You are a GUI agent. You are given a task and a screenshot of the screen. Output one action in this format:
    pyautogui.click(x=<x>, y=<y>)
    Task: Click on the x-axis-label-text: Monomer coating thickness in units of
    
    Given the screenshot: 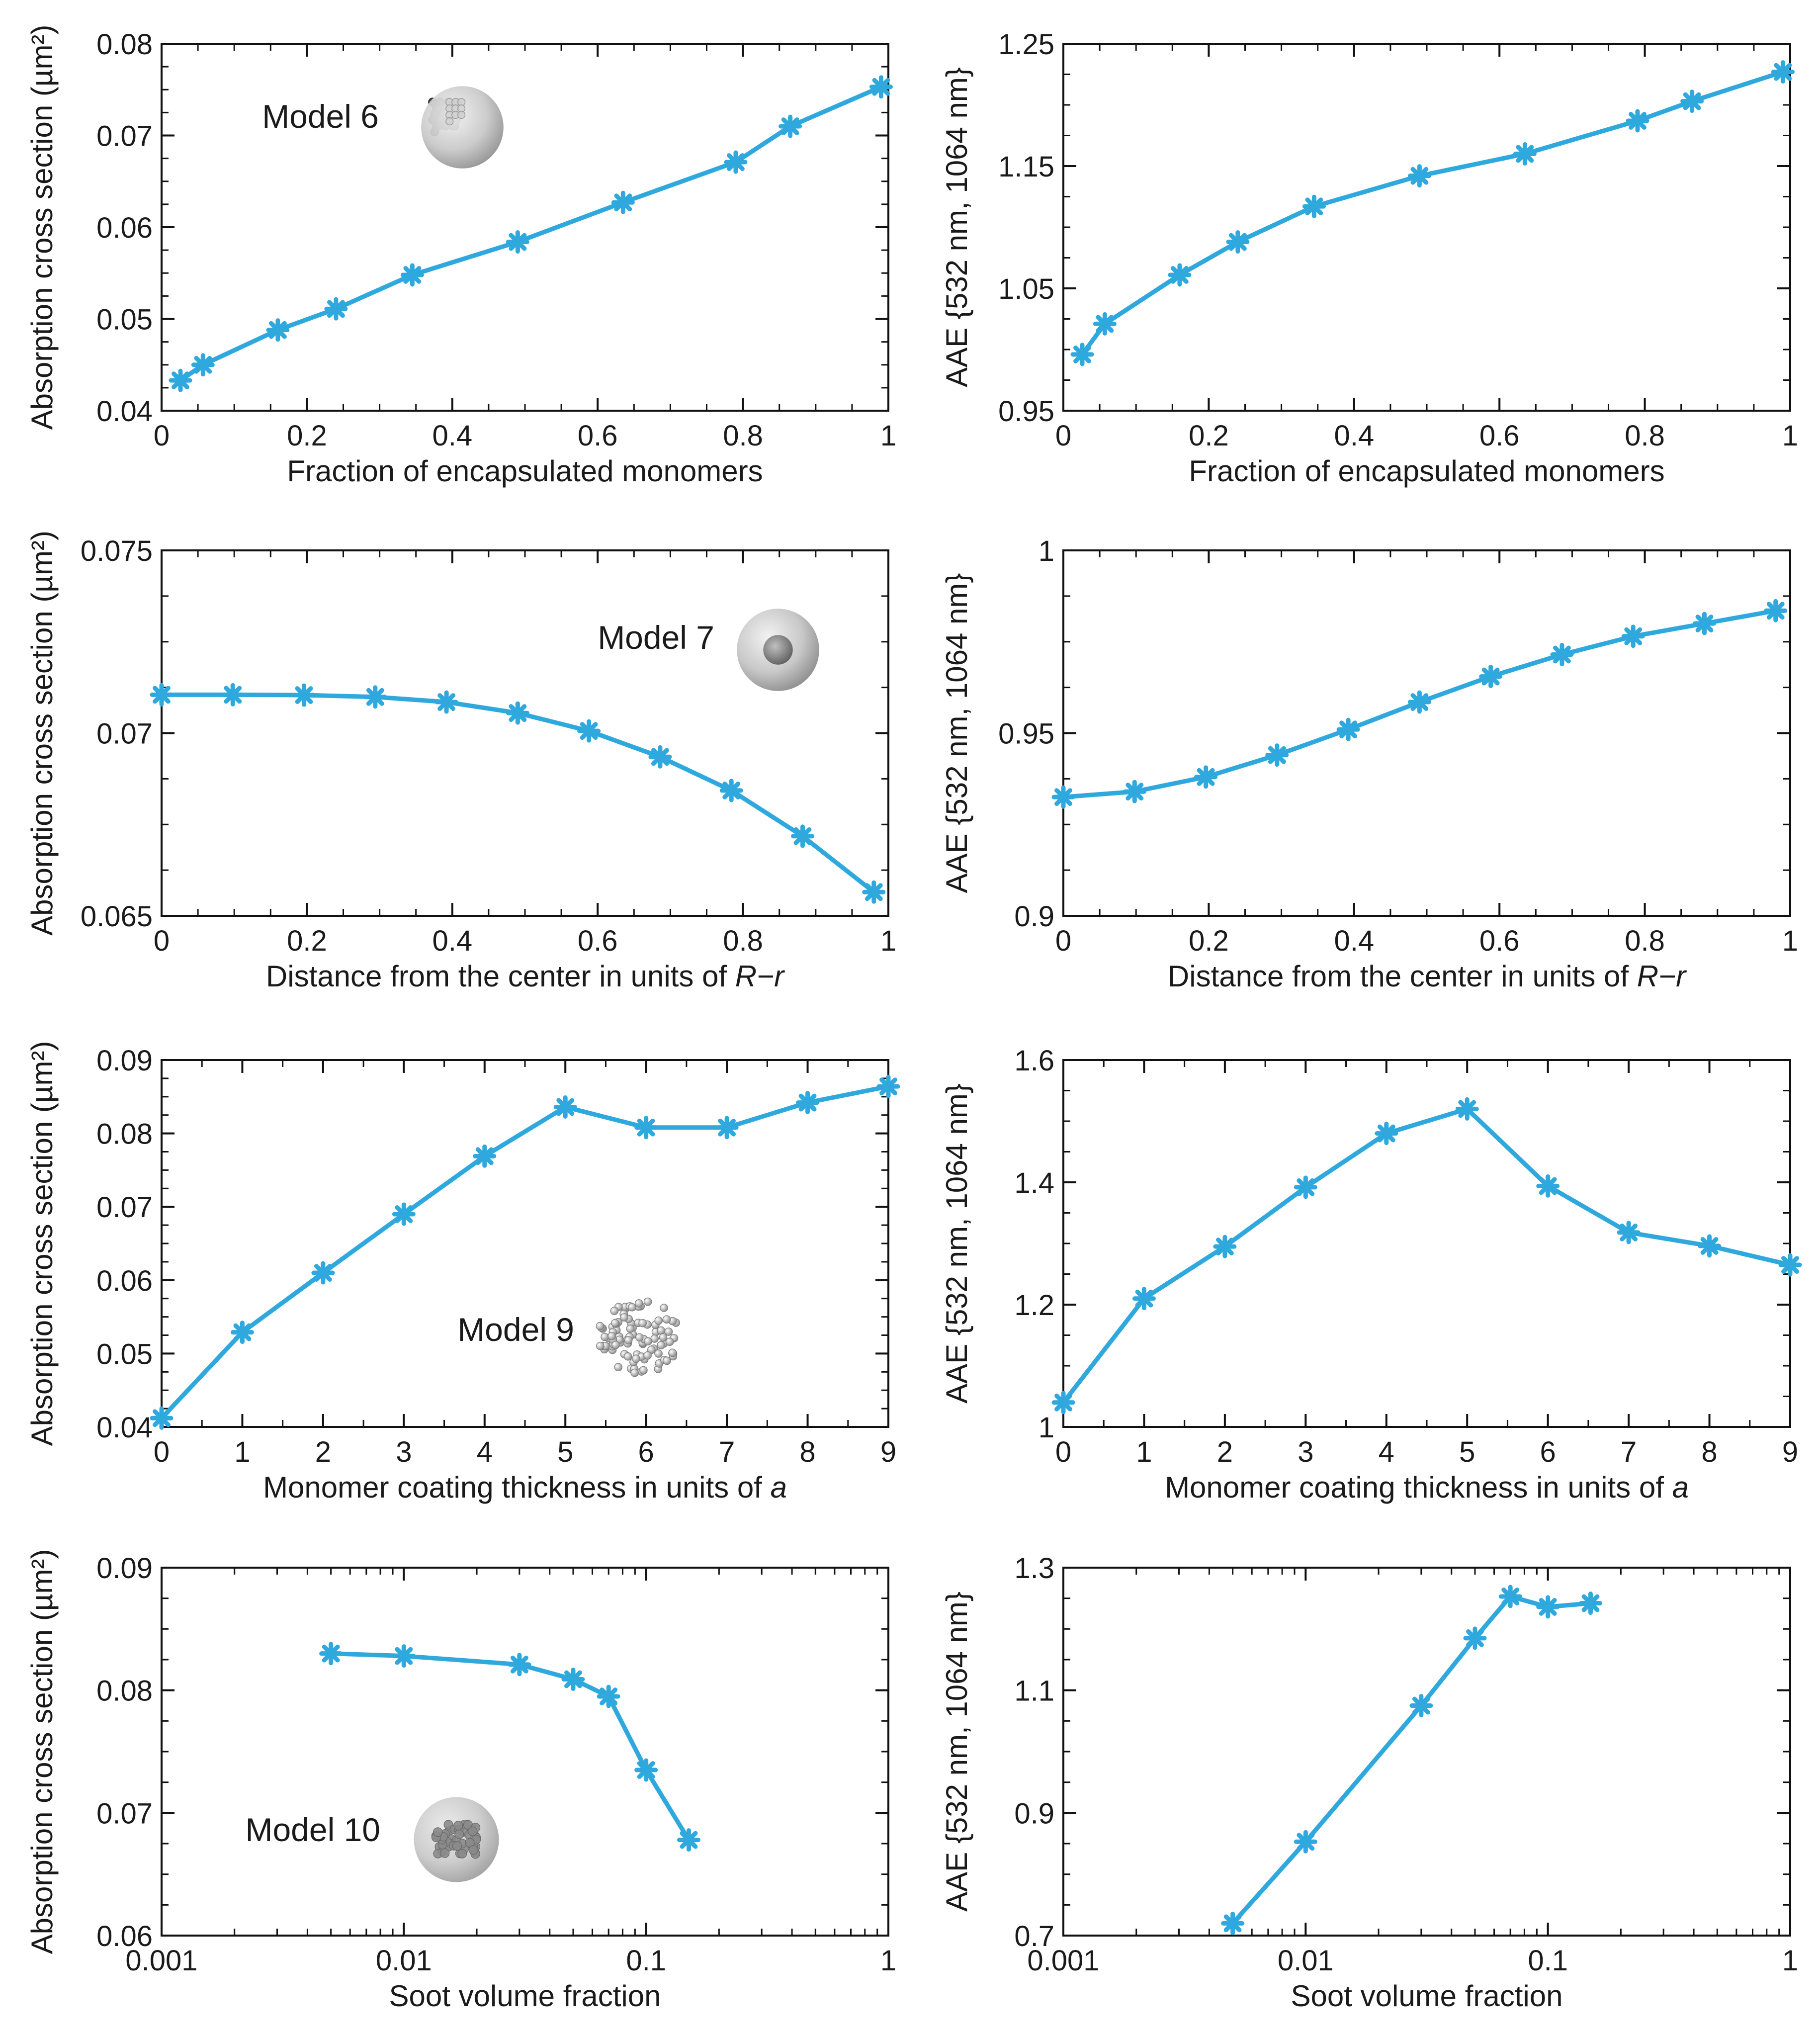 What is the action you would take?
    pyautogui.click(x=517, y=1487)
    